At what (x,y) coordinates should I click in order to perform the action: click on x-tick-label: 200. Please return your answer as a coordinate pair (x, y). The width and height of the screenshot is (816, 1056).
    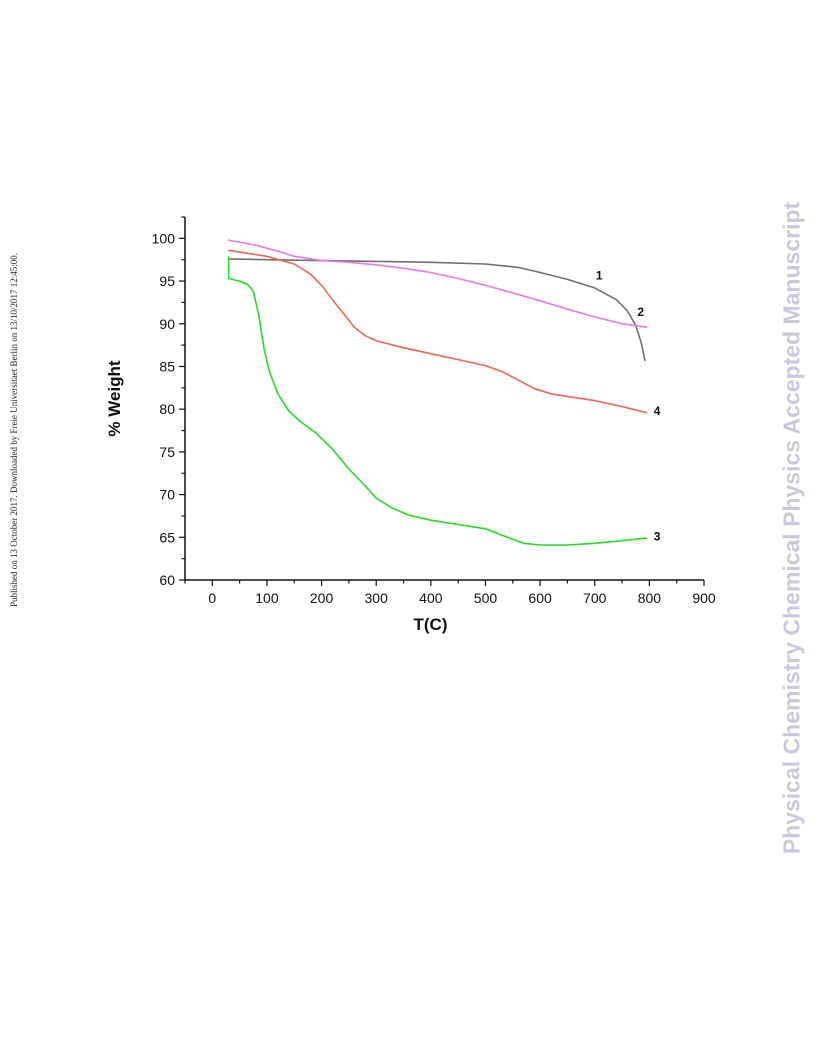
    Looking at the image, I should click on (322, 598).